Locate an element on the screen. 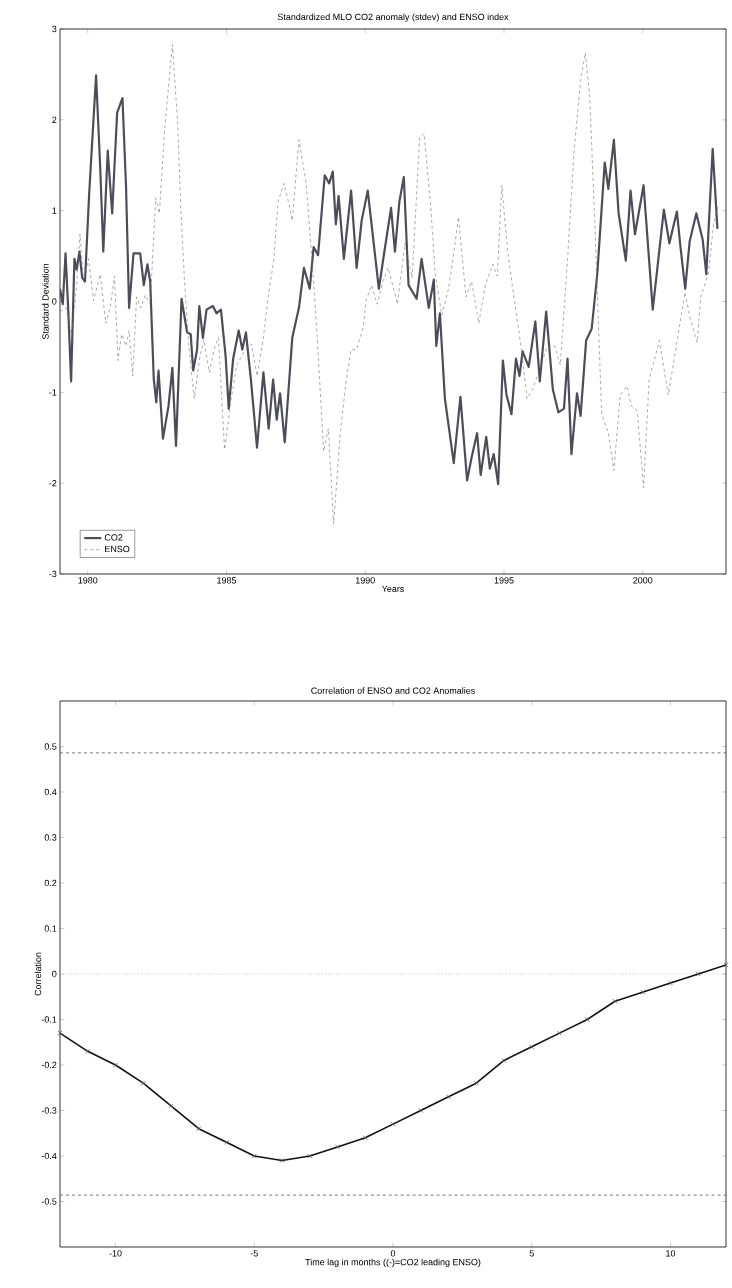 This screenshot has width=732, height=1288. y-tick-label: -0.5 is located at coordinates (49, 1201).